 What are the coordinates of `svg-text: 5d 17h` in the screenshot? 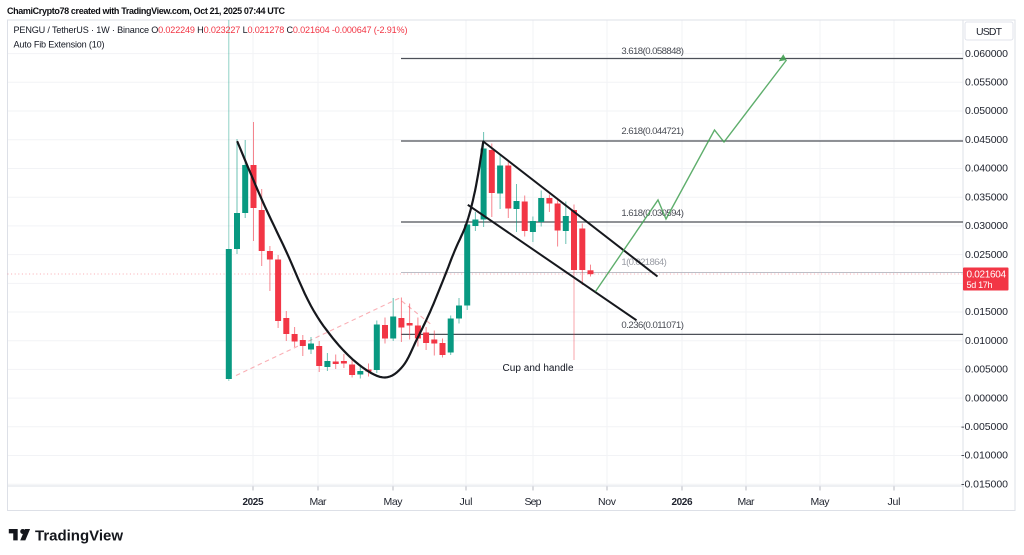 It's located at (980, 285).